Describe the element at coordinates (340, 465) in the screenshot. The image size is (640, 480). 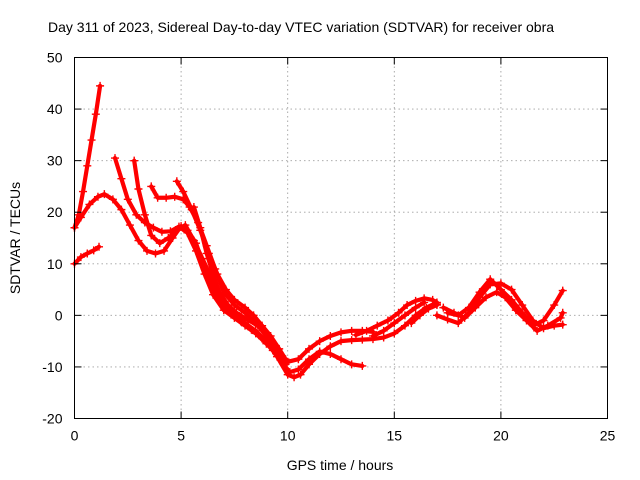
I see `x-axis-label: GPS time / hours` at that location.